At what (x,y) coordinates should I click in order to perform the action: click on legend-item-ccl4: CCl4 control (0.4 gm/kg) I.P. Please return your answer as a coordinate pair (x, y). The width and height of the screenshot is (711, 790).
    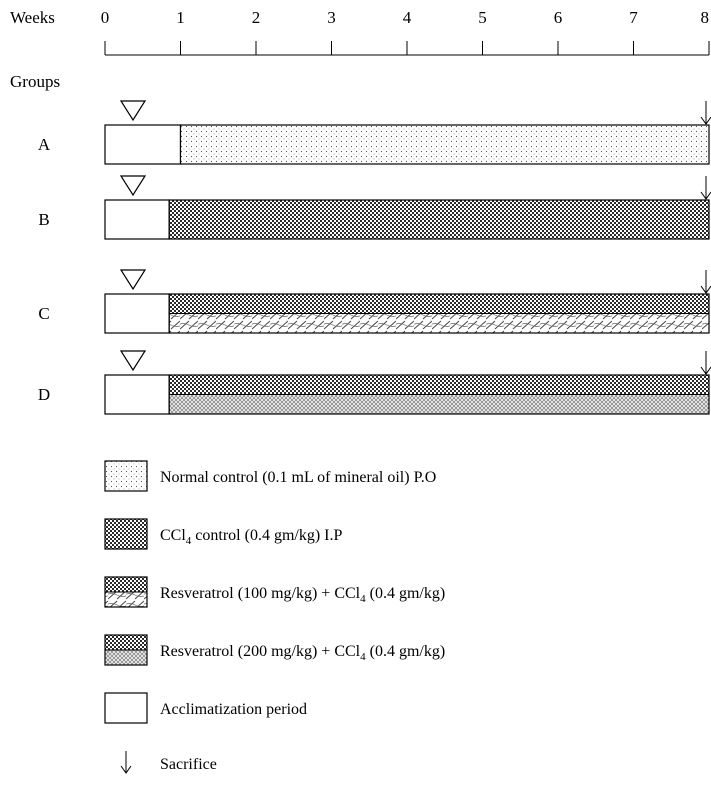
    Looking at the image, I should click on (223, 534).